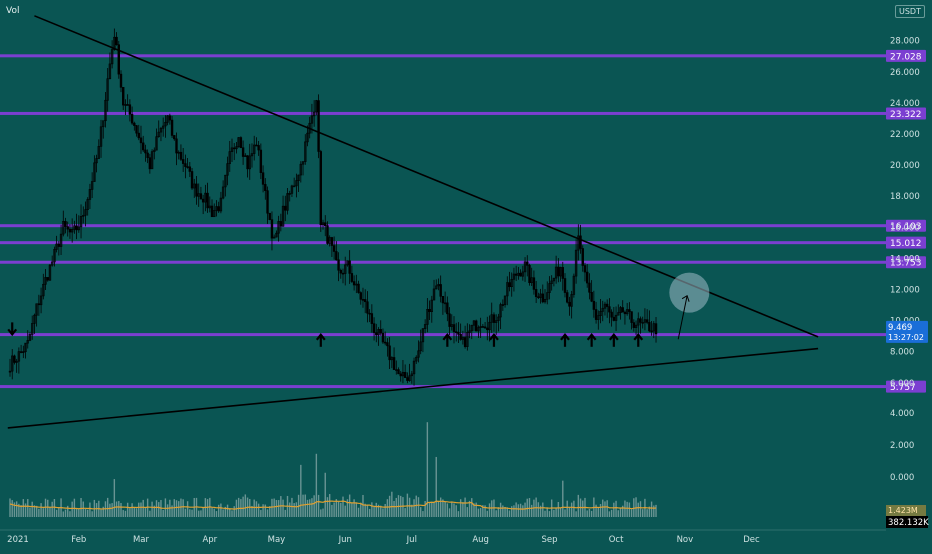  I want to click on level-line, so click(443, 262).